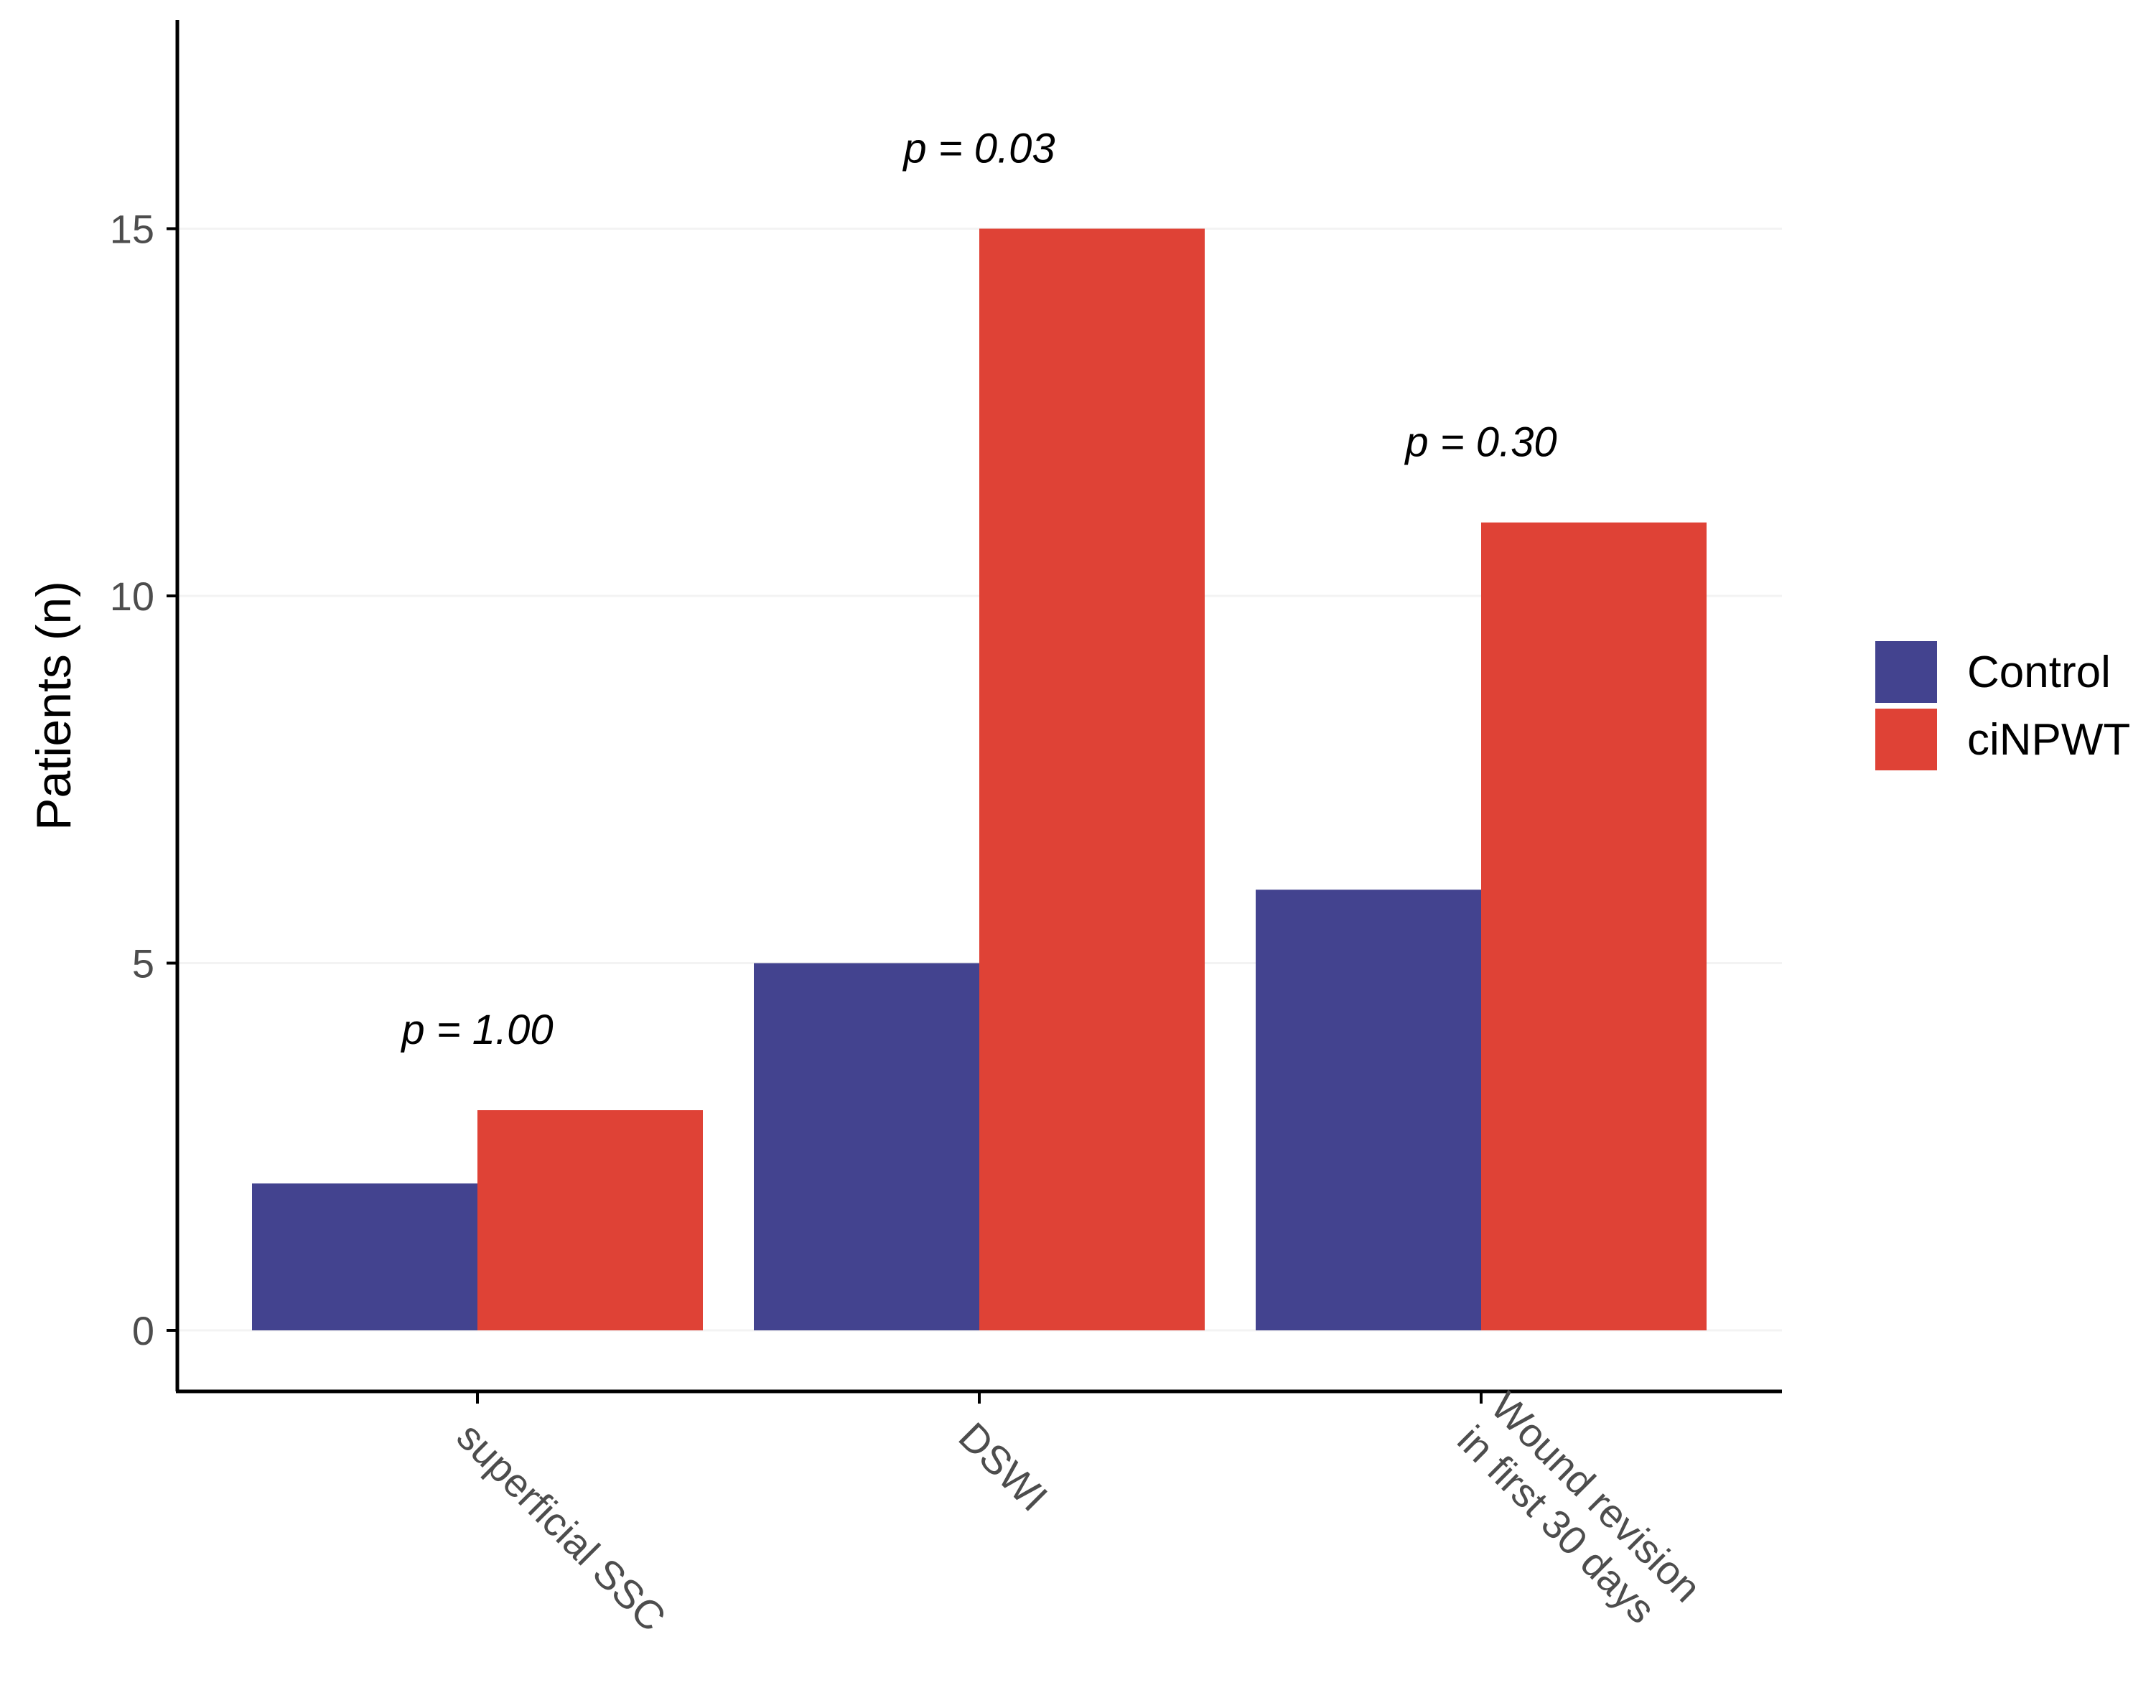  What do you see at coordinates (1579, 1513) in the screenshot?
I see `x-tick-label-2: Wound revisionin first 30 days` at bounding box center [1579, 1513].